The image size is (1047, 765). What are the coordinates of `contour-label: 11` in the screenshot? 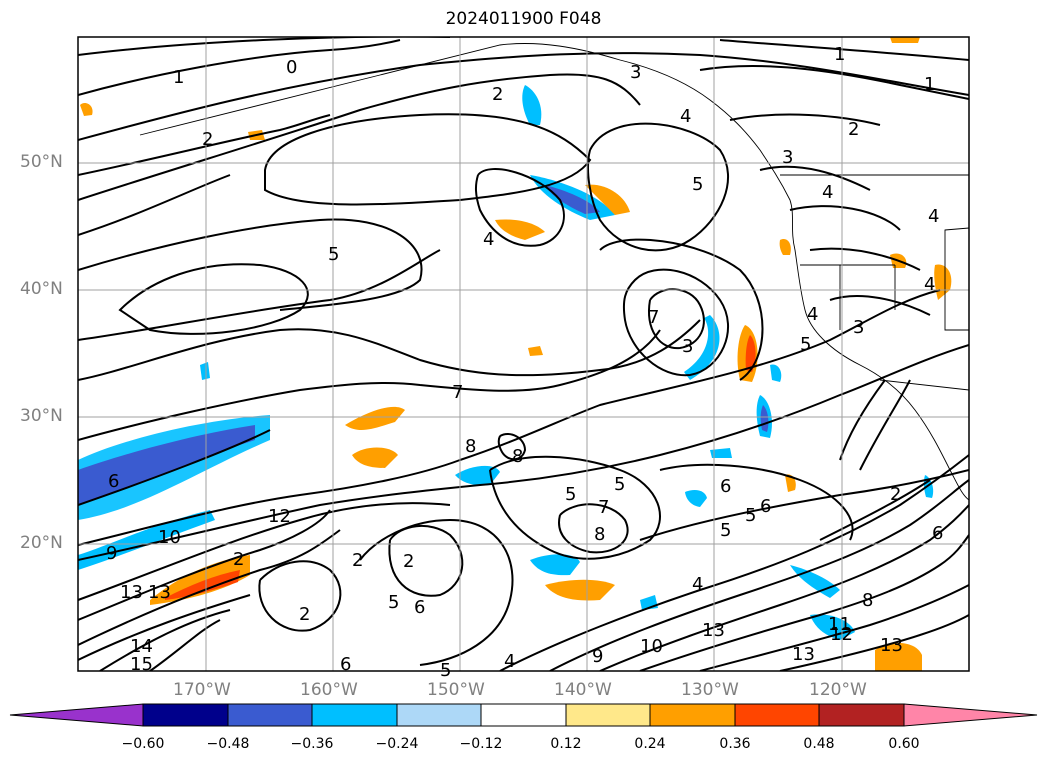 It's located at (839, 624).